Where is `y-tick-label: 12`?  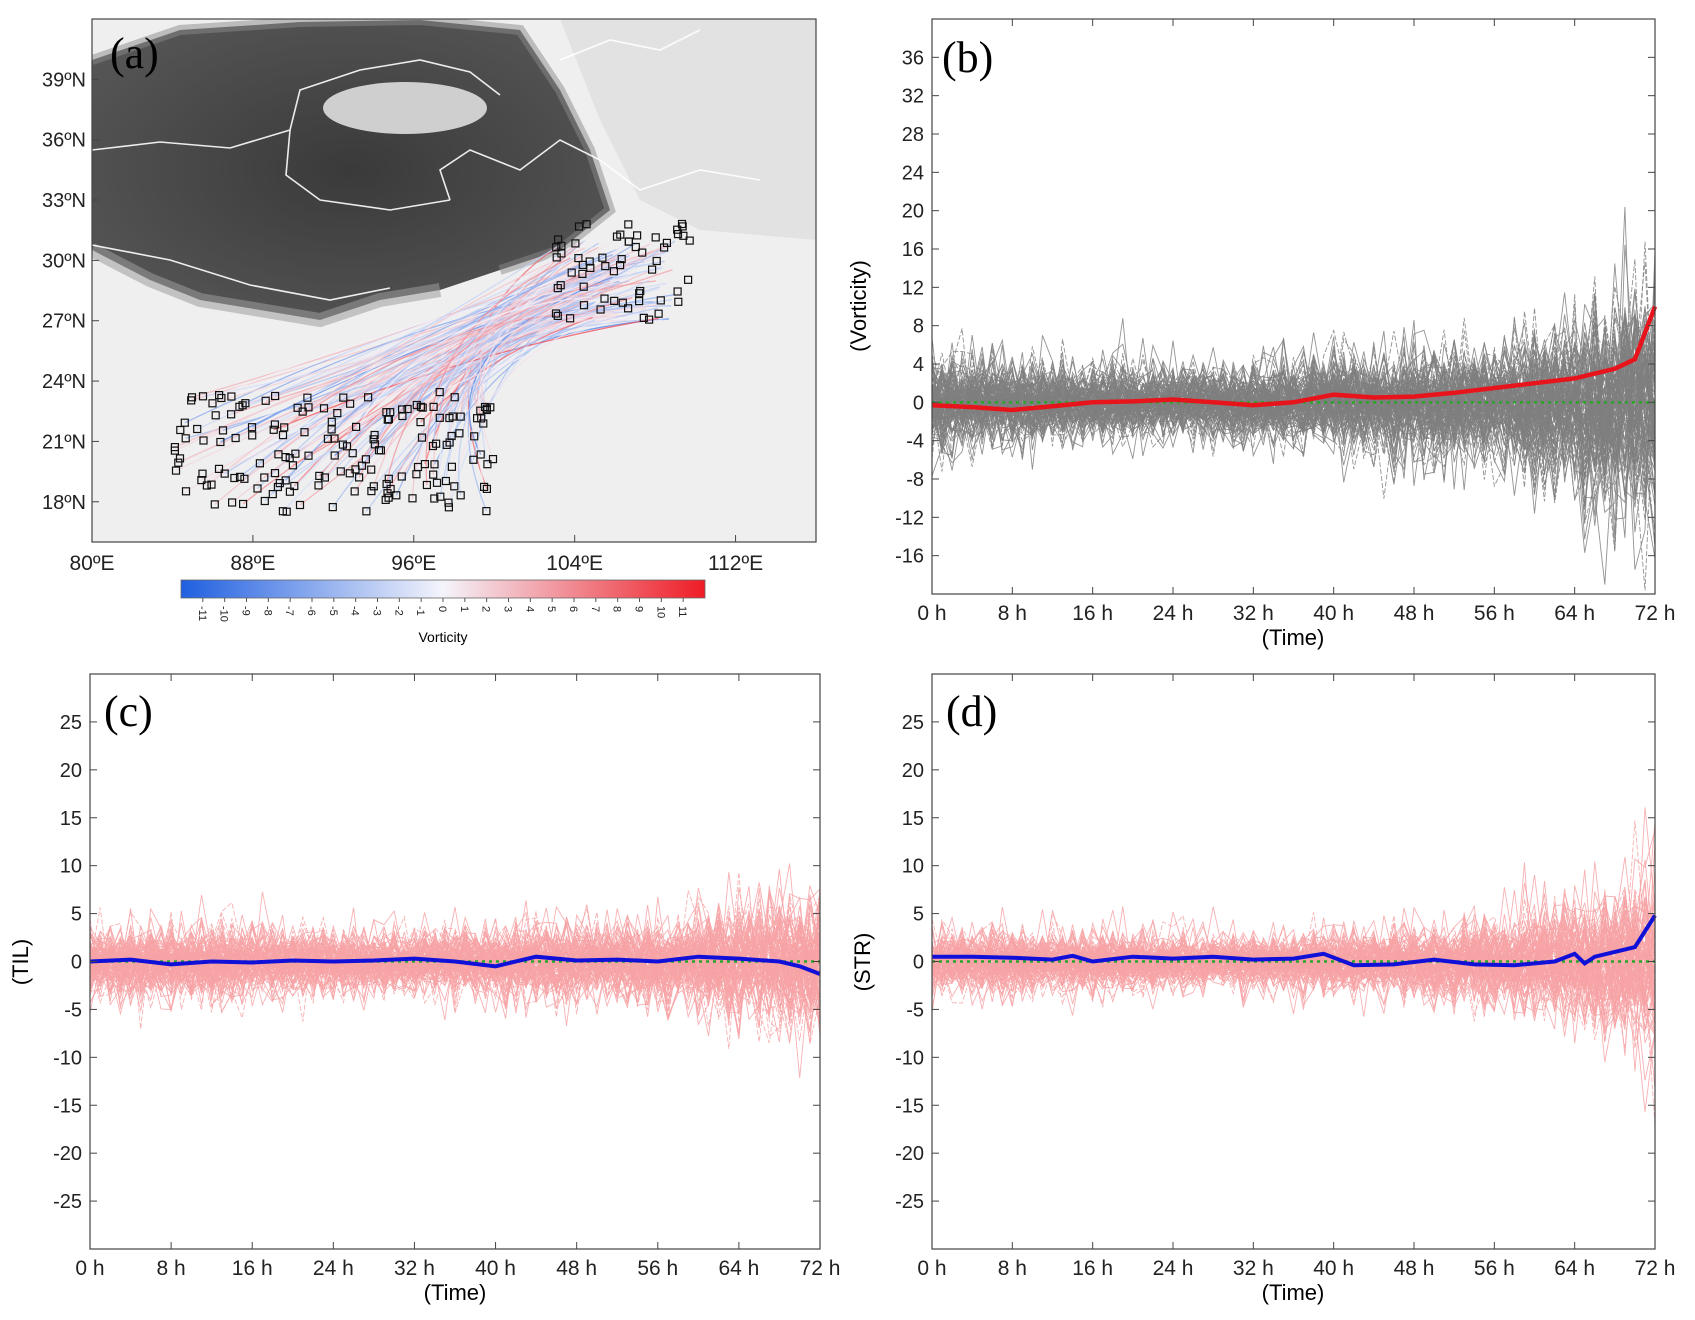 y-tick-label: 12 is located at coordinates (913, 288).